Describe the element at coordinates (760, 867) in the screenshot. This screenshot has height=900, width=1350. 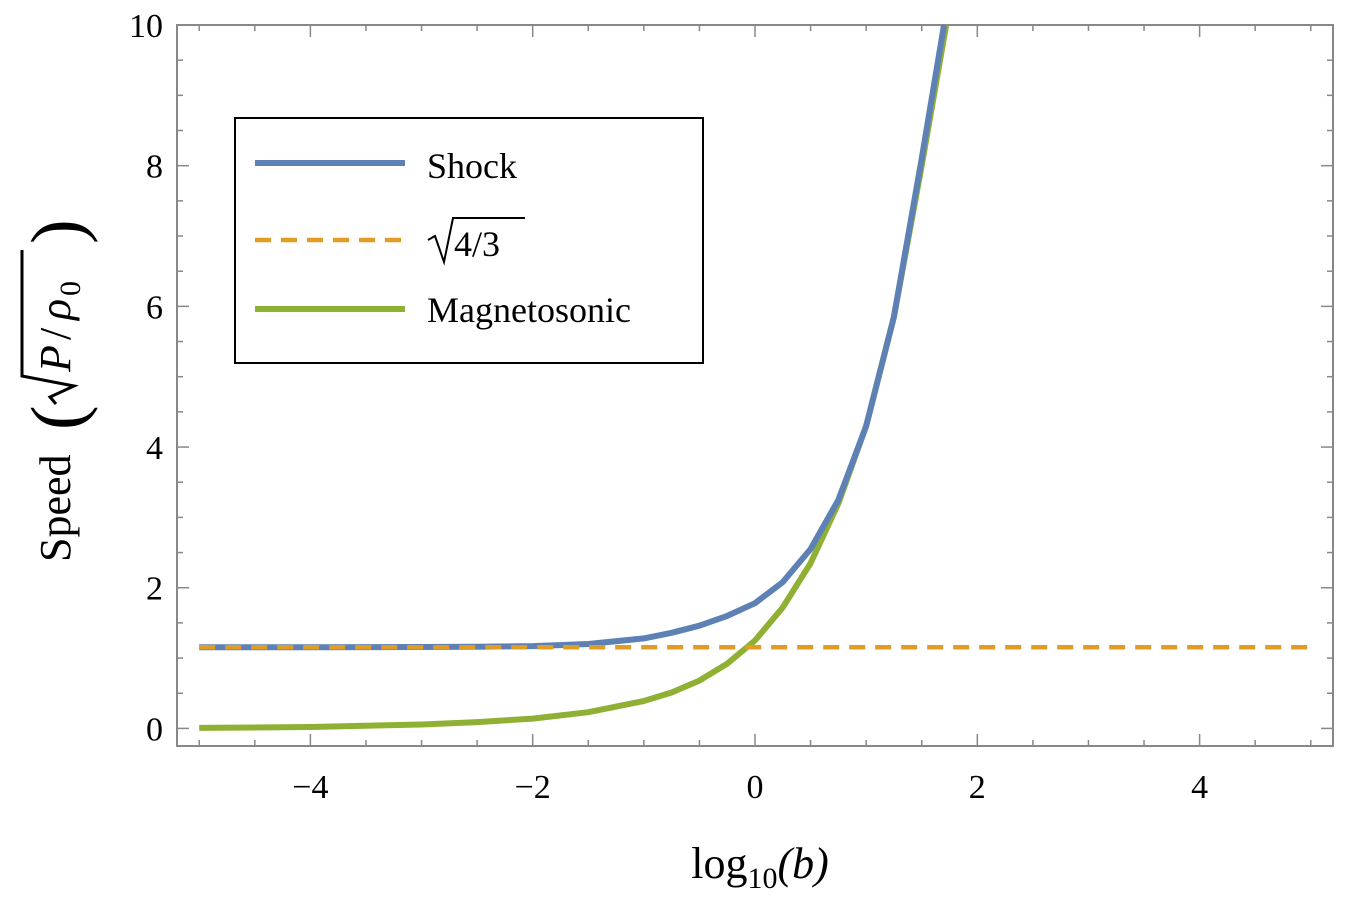
I see `x-axis-title: log10(b)` at that location.